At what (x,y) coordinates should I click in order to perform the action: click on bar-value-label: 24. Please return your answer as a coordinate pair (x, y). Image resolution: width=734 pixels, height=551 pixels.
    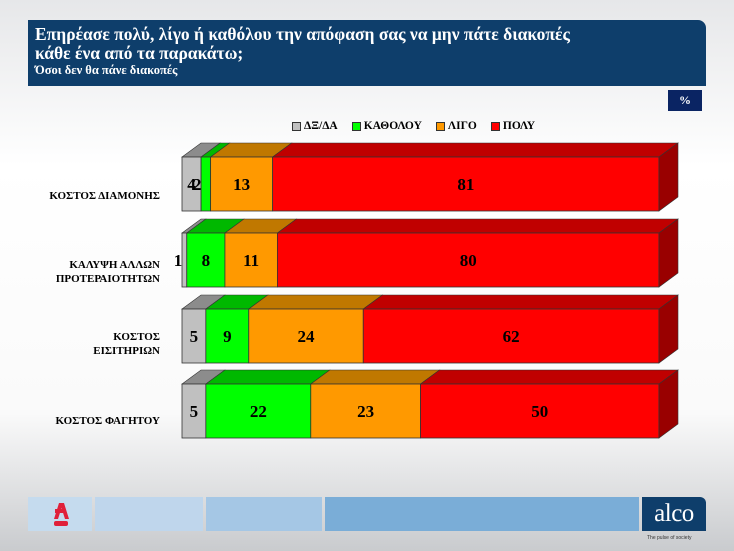
    Looking at the image, I should click on (307, 336).